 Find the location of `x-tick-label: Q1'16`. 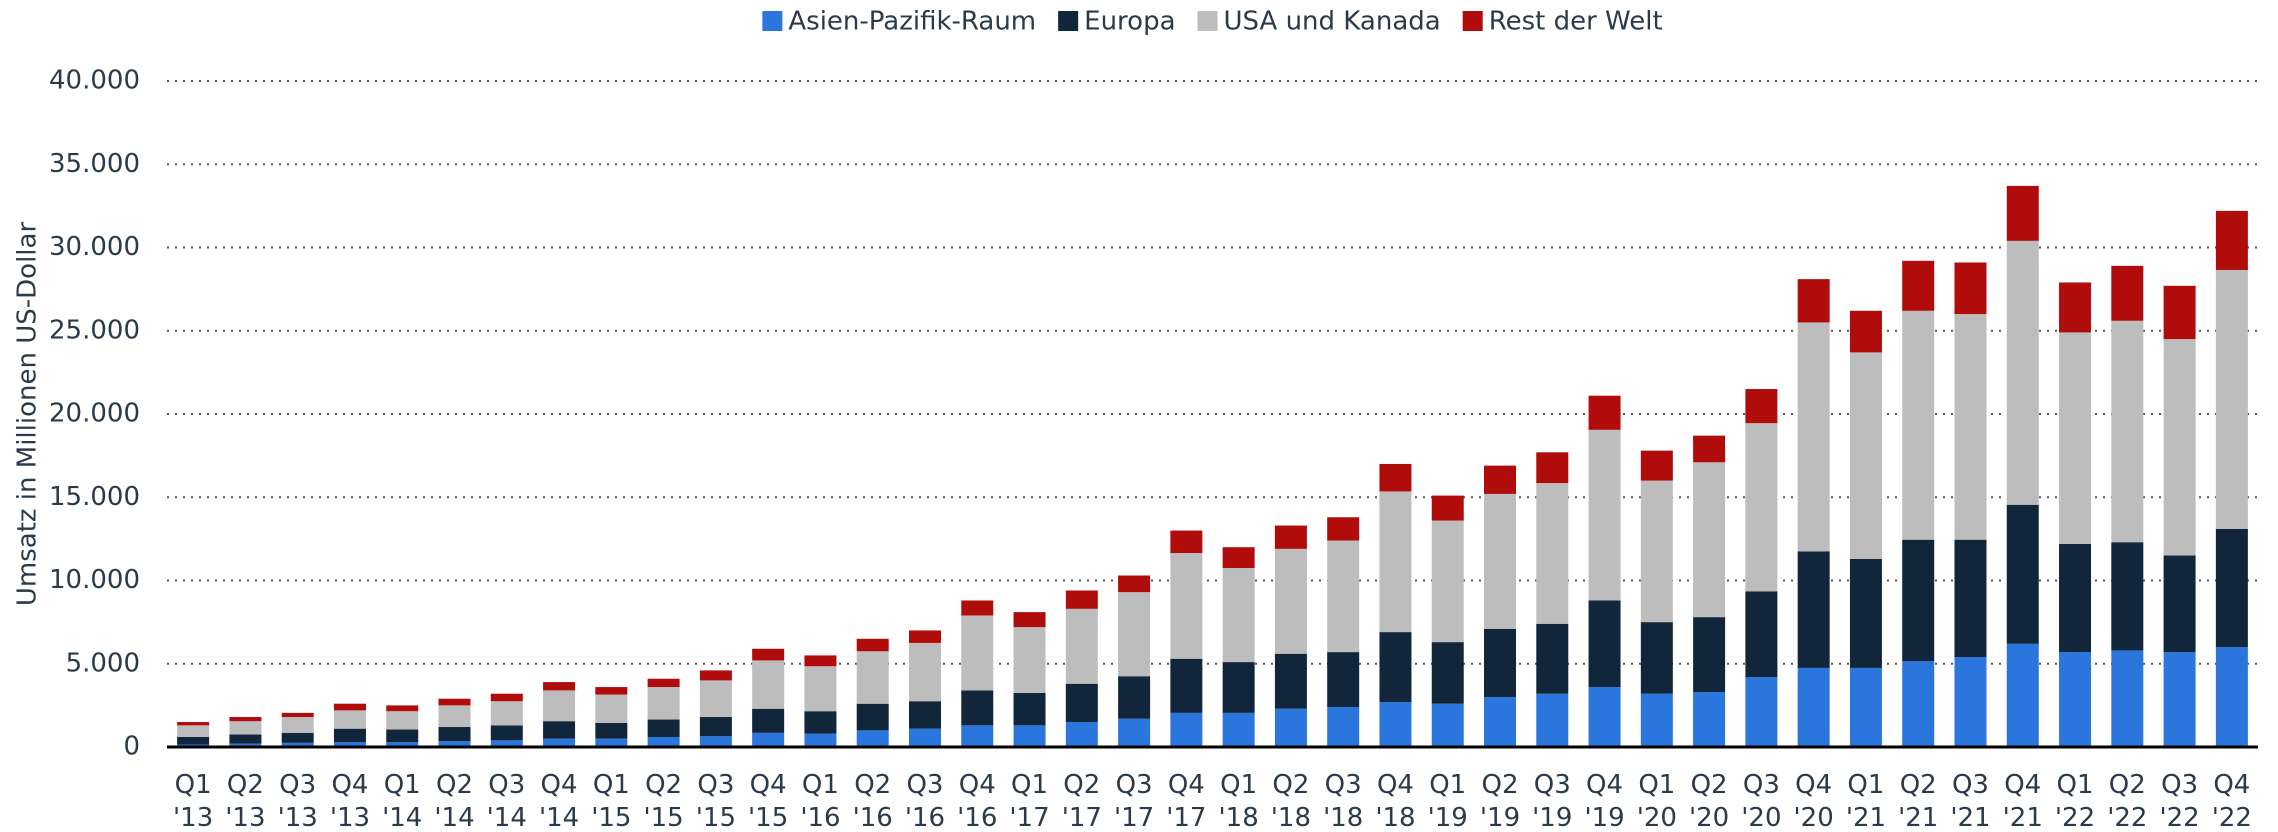

x-tick-label: Q1'16 is located at coordinates (820, 801).